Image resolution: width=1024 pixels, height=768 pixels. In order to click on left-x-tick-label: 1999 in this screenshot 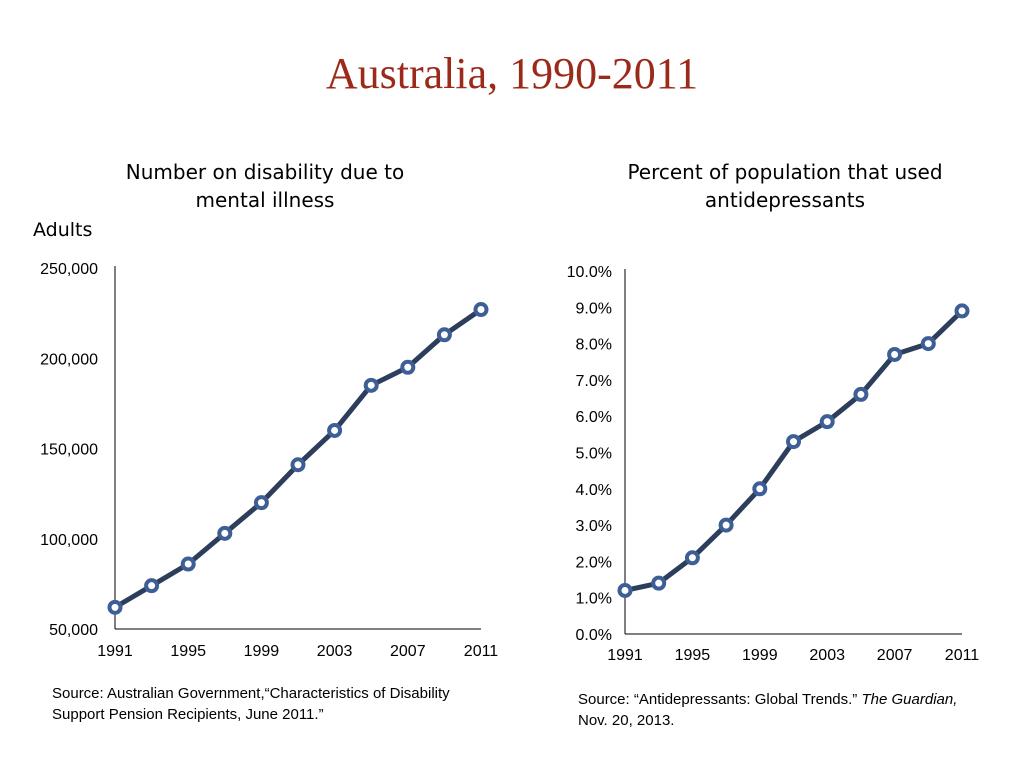, I will do `click(262, 651)`.